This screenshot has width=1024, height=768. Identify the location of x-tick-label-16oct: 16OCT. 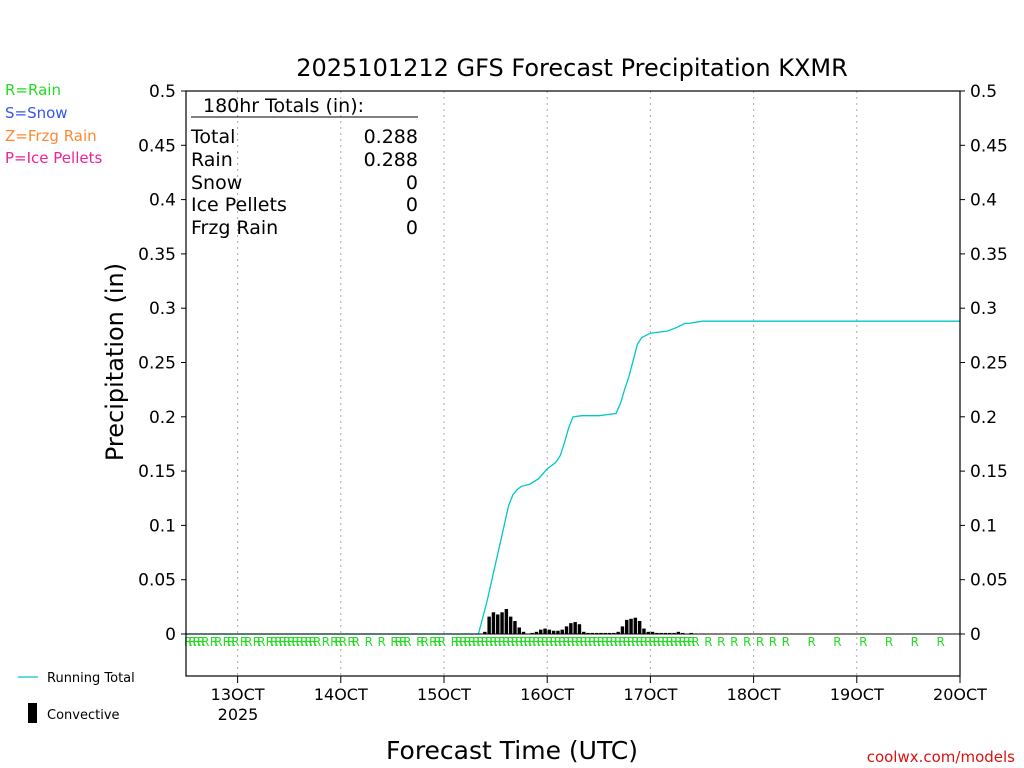
(547, 694).